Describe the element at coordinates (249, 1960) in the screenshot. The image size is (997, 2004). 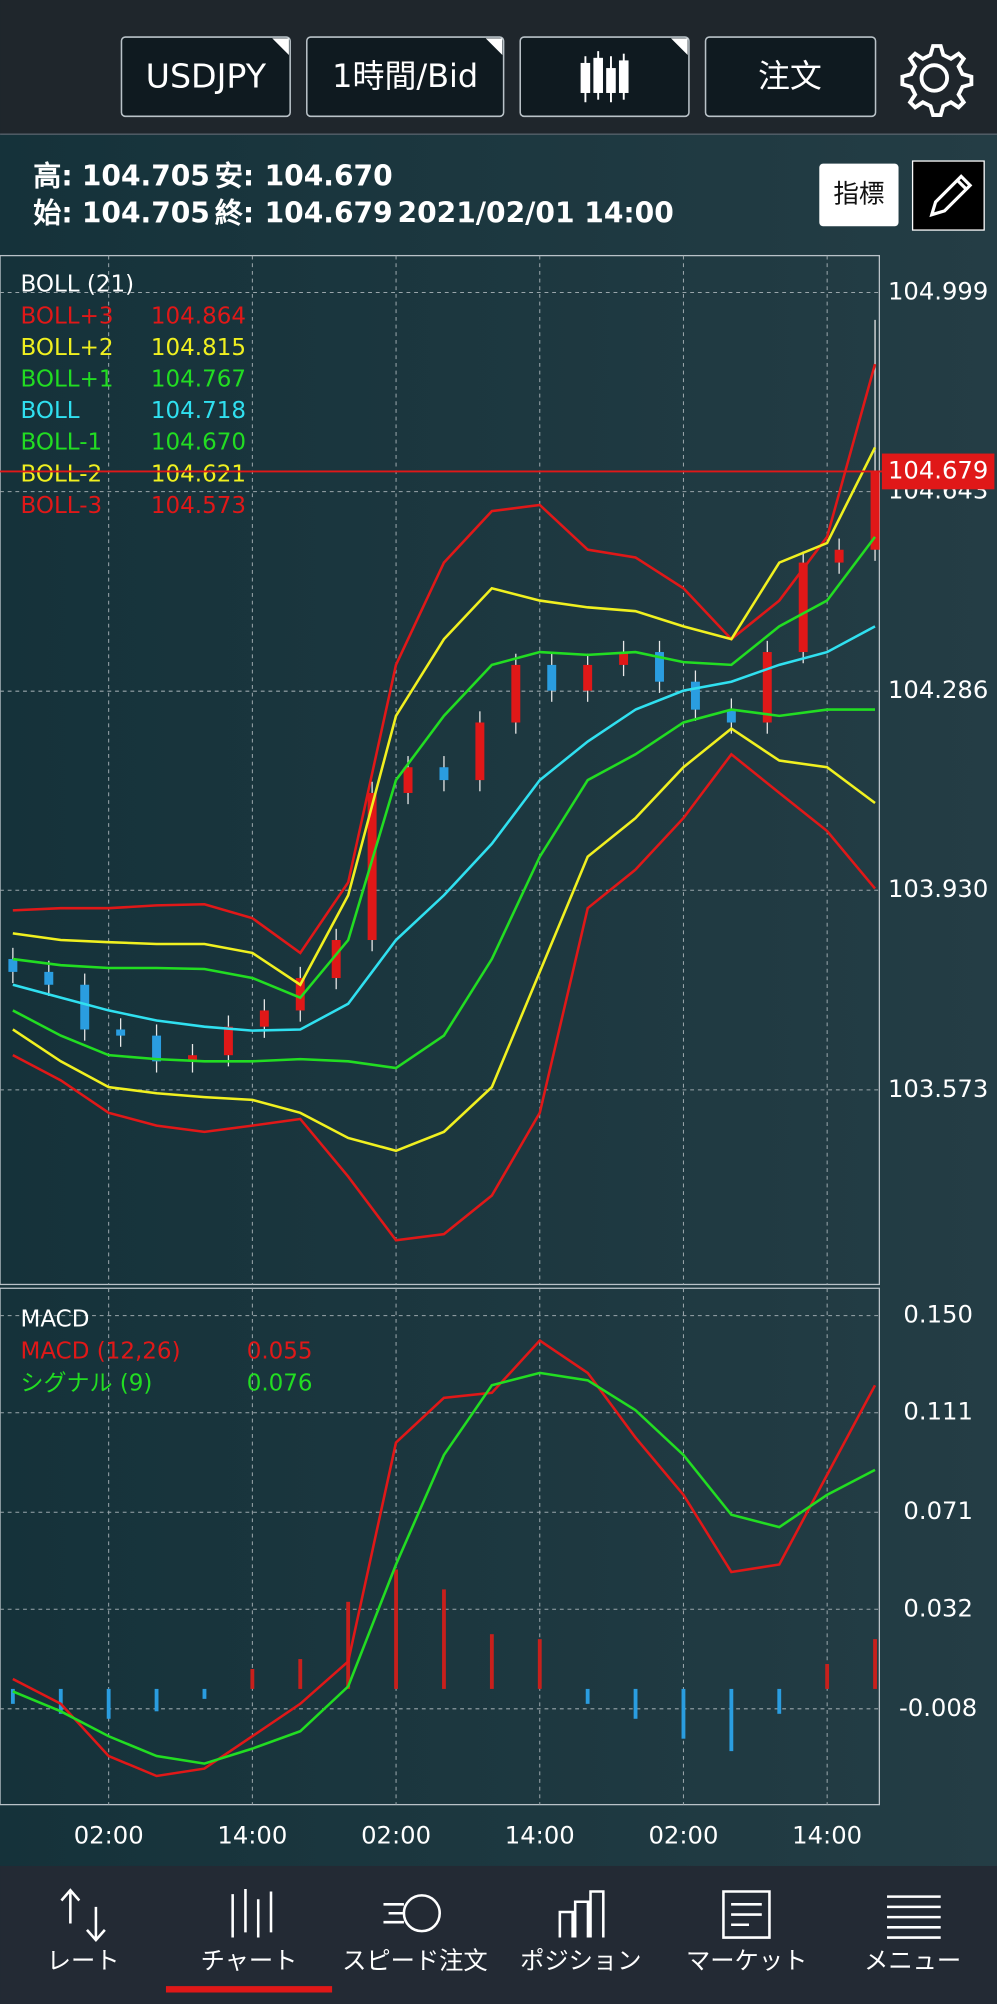
I see `tab-label: チャート` at that location.